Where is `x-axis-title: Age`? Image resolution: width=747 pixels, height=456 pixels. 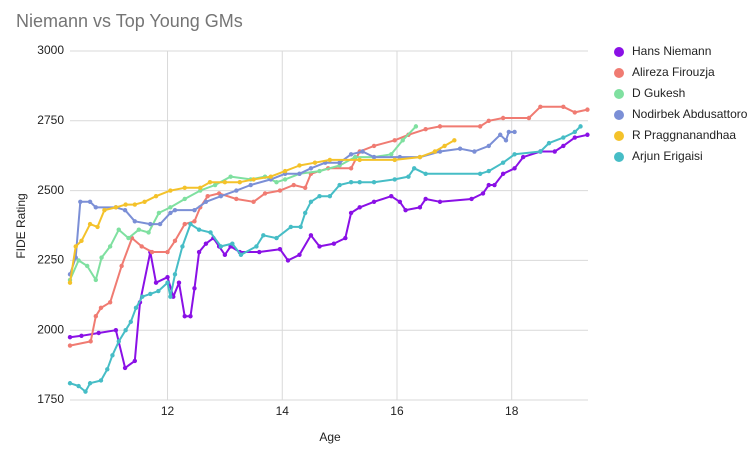
x-axis-title: Age is located at coordinates (330, 437).